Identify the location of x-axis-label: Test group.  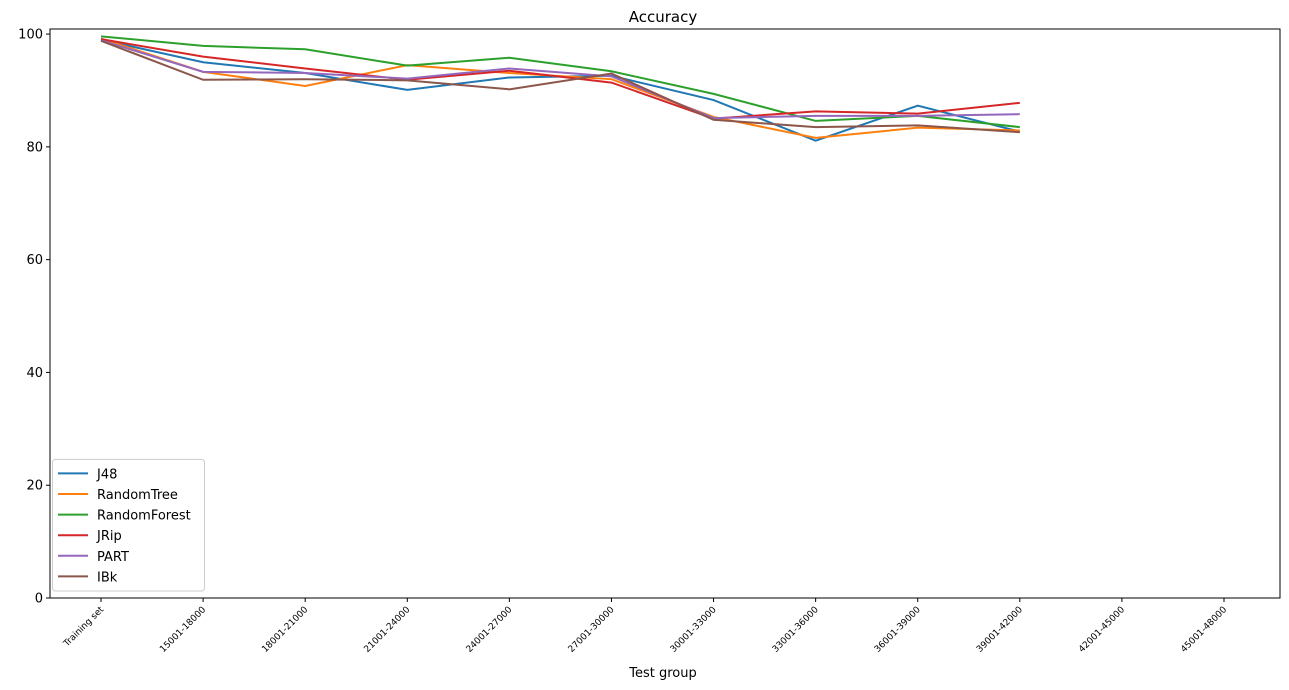
(662, 673).